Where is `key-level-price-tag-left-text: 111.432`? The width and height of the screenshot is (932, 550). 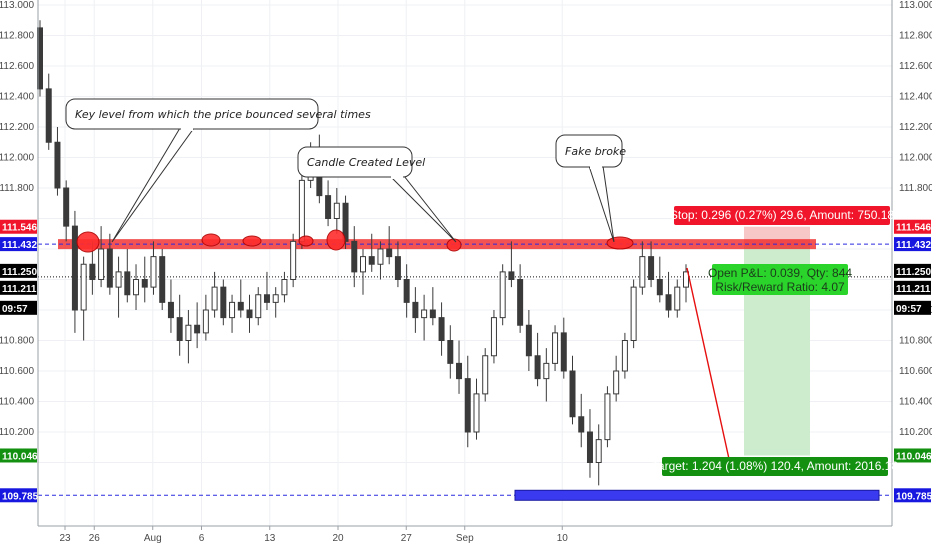
key-level-price-tag-left-text: 111.432 is located at coordinates (19, 245).